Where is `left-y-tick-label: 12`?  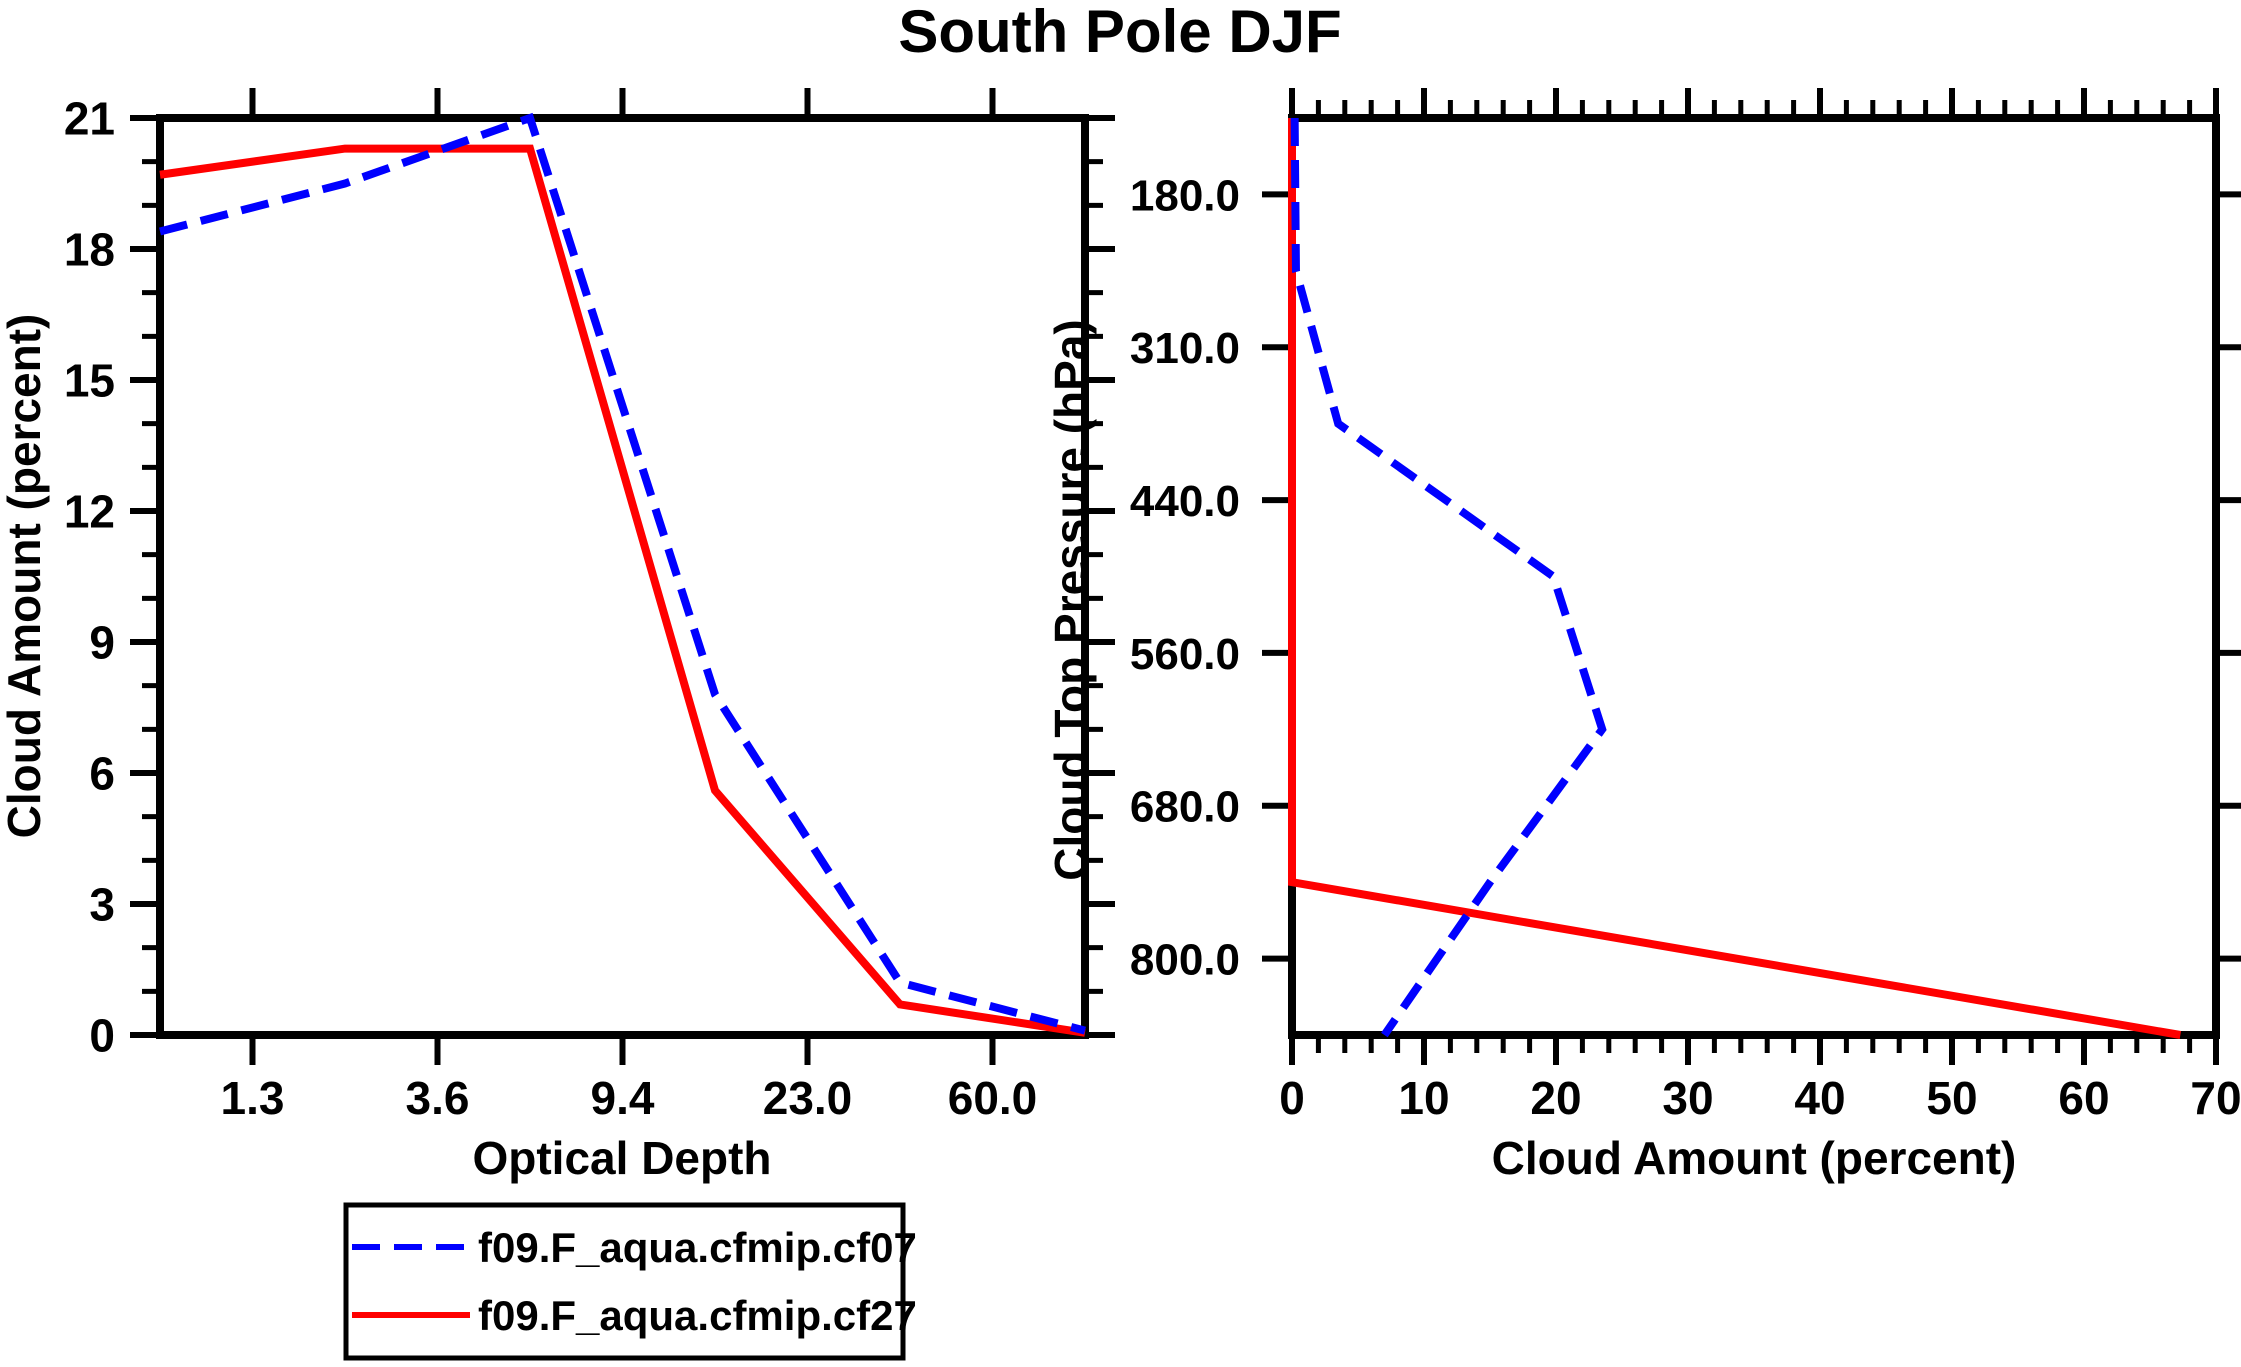 left-y-tick-label: 12 is located at coordinates (89, 512).